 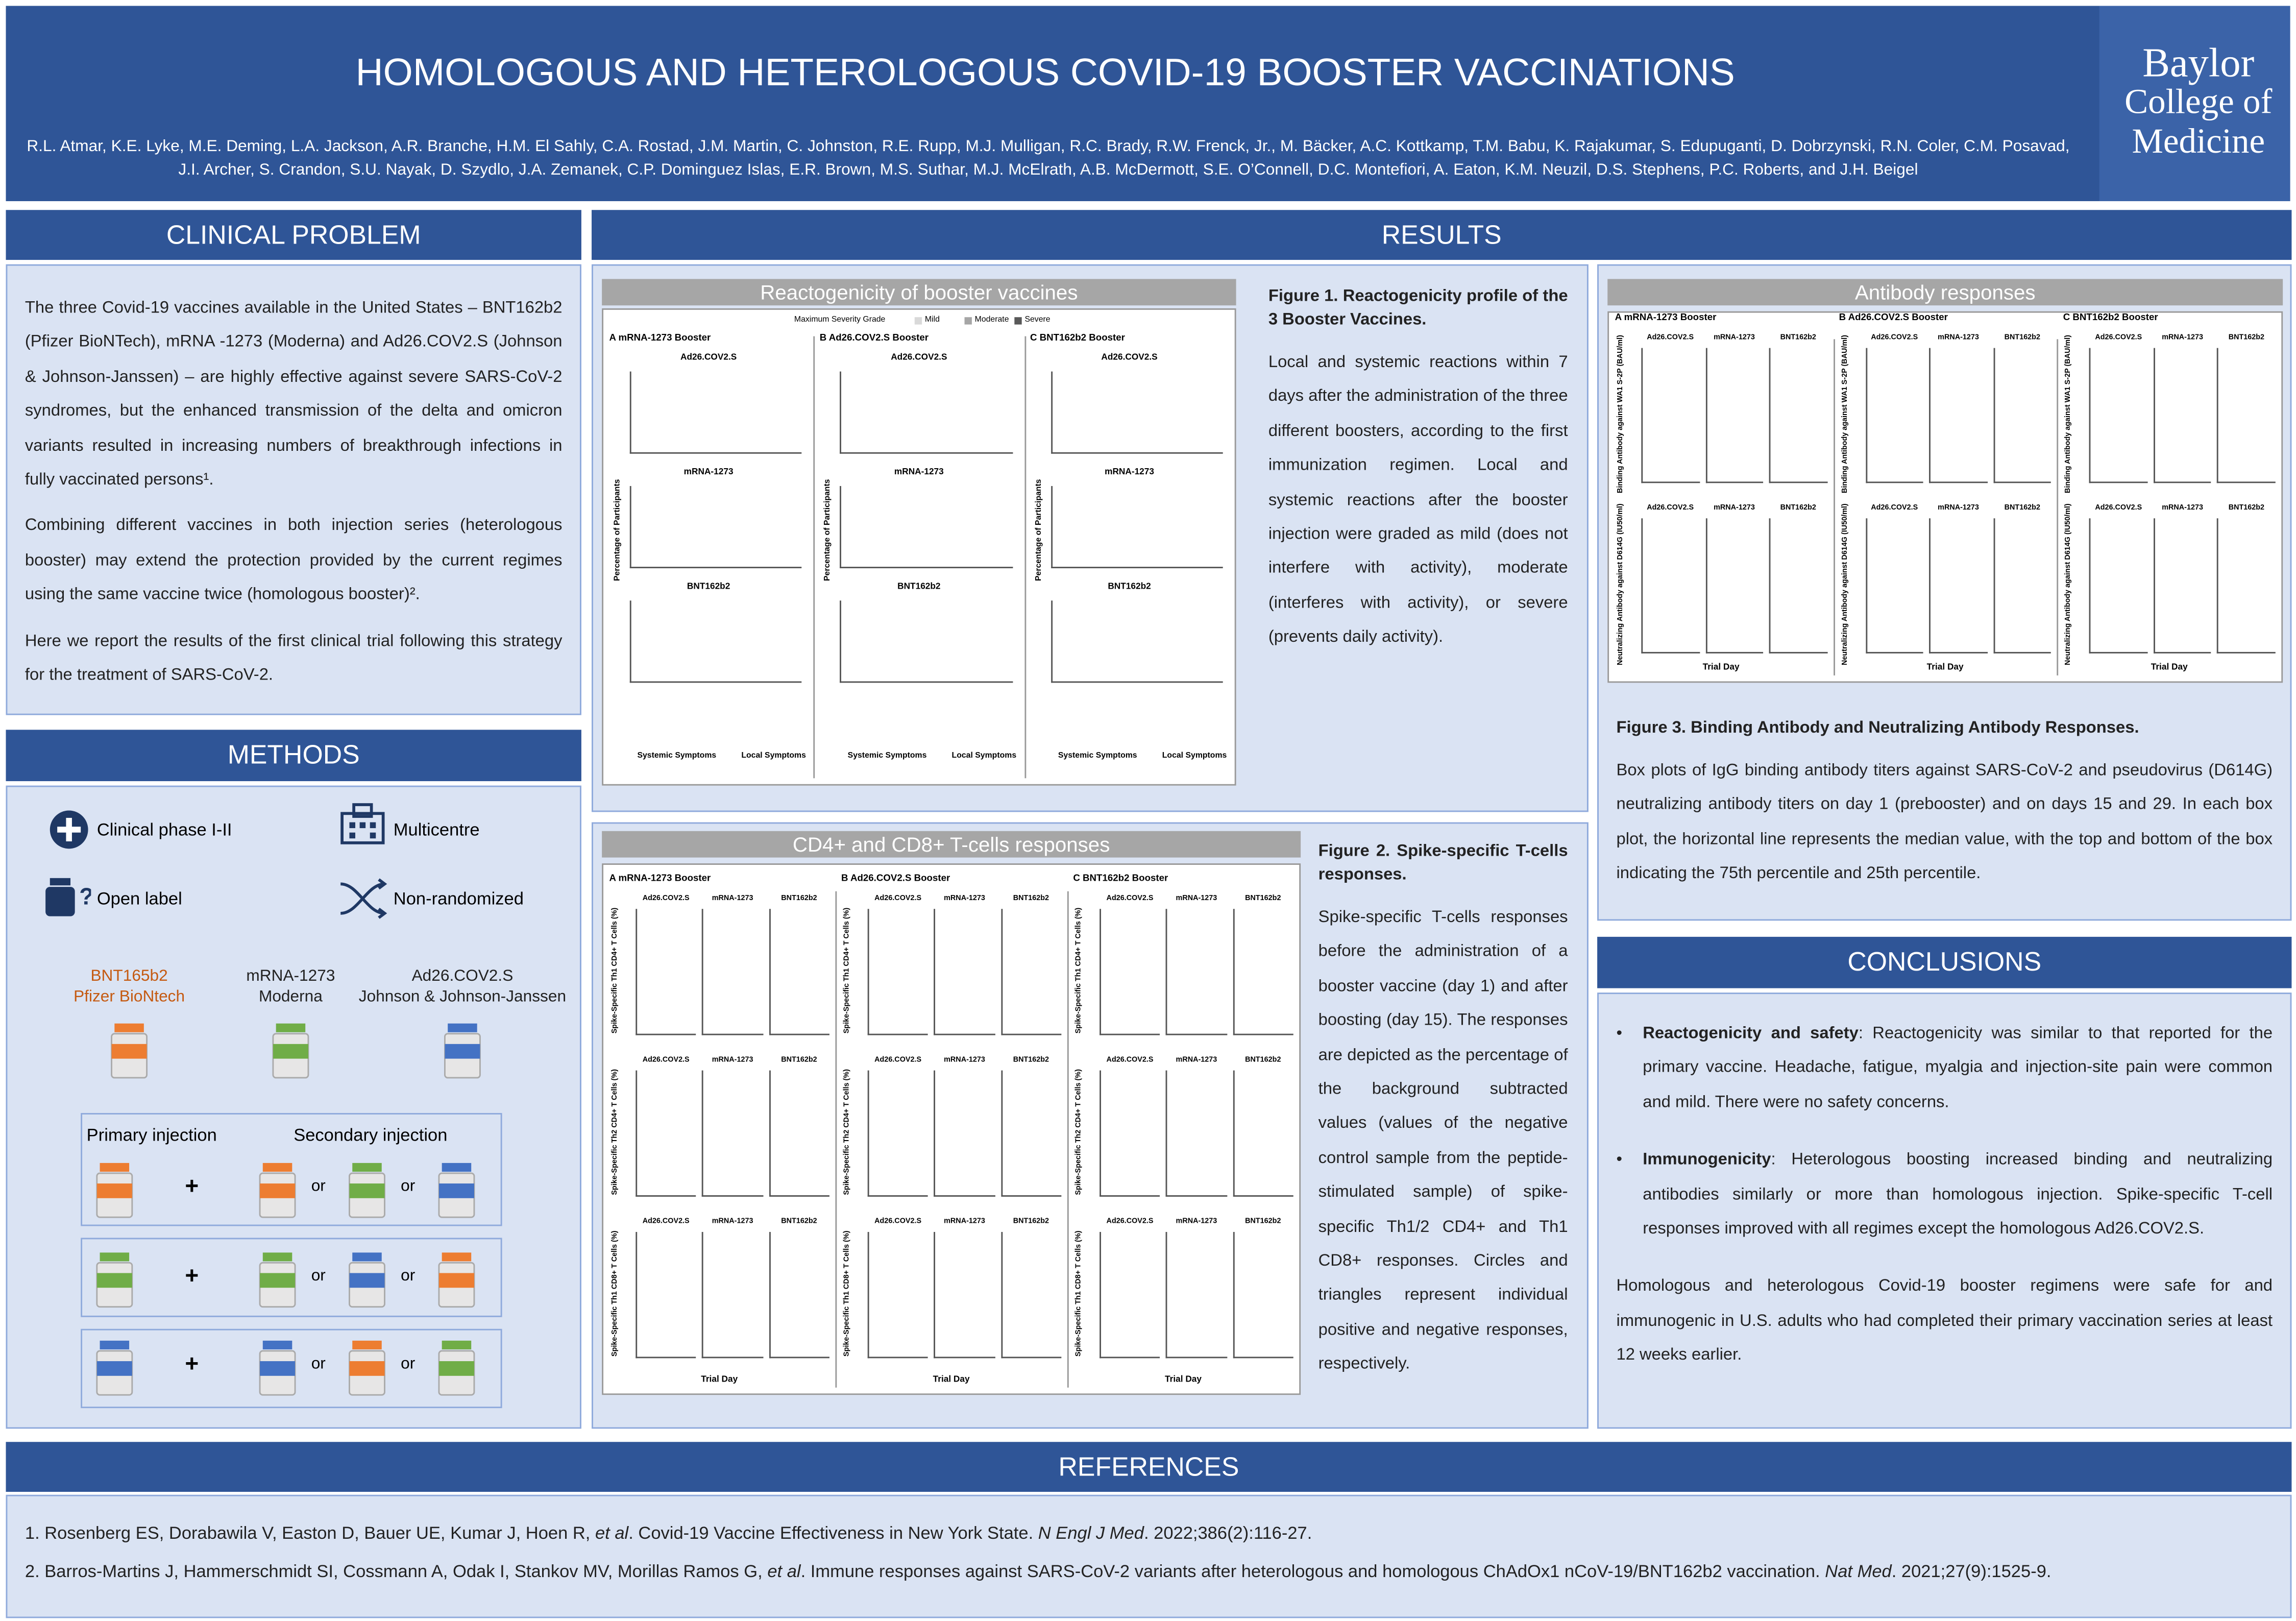 I want to click on reference-part: et al, so click(x=784, y=1571).